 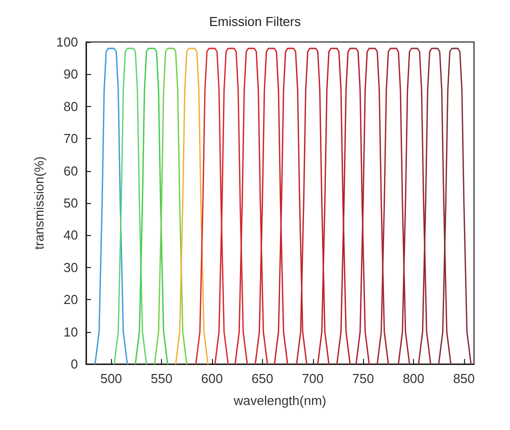 What do you see at coordinates (71, 106) in the screenshot?
I see `y-tick-label: 80` at bounding box center [71, 106].